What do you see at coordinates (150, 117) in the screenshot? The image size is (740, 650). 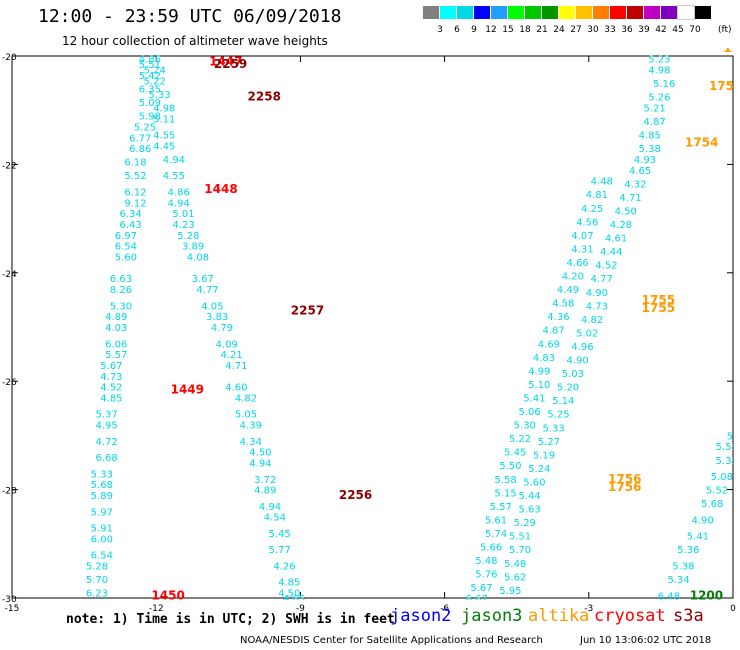 I see `wave-height-reading: 5.98` at bounding box center [150, 117].